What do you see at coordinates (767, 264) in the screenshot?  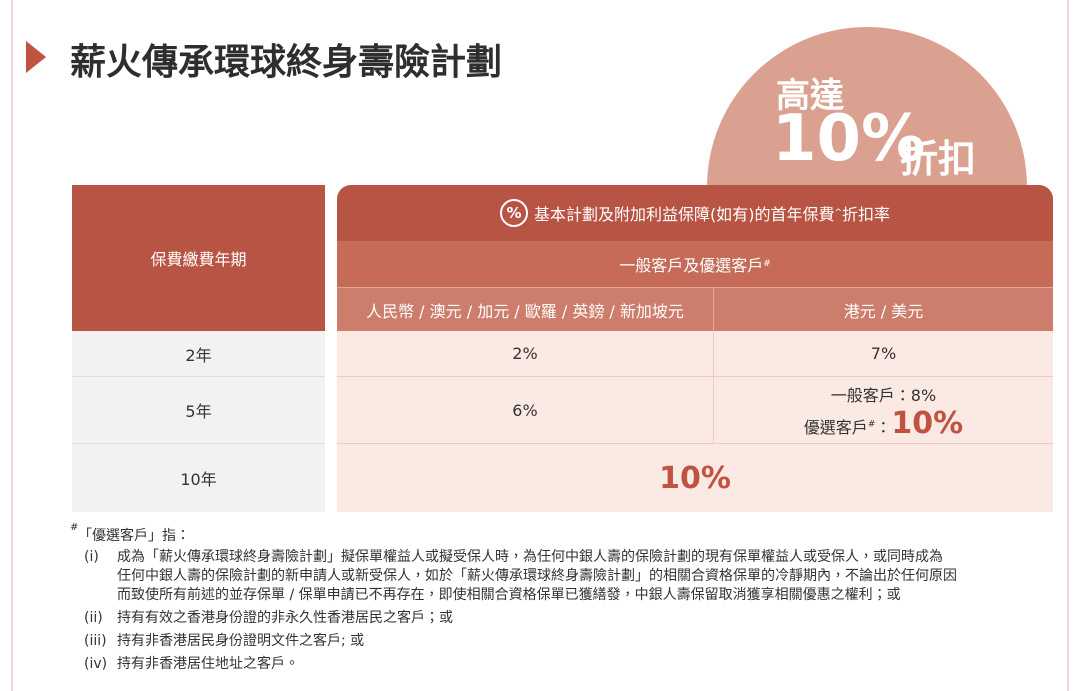 I see `customers-mark: #` at bounding box center [767, 264].